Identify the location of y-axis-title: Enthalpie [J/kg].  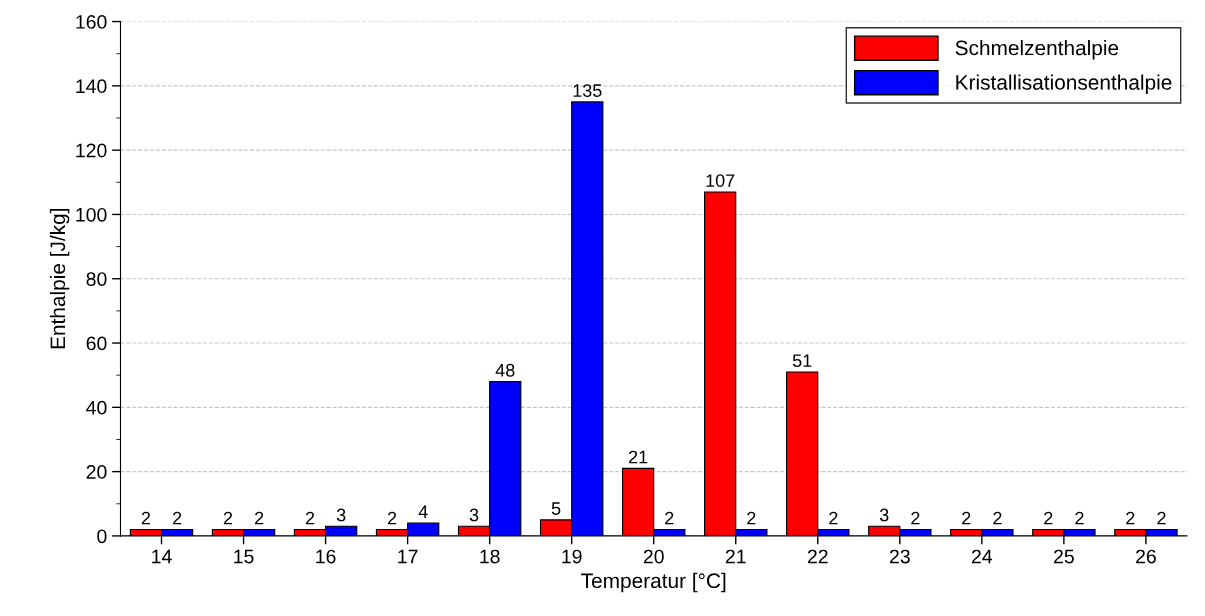
(59, 279).